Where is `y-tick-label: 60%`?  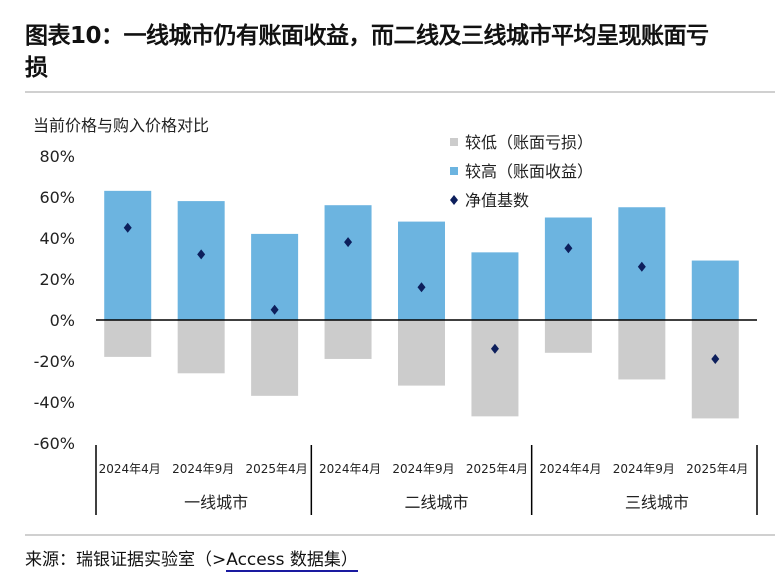 y-tick-label: 60% is located at coordinates (57, 197).